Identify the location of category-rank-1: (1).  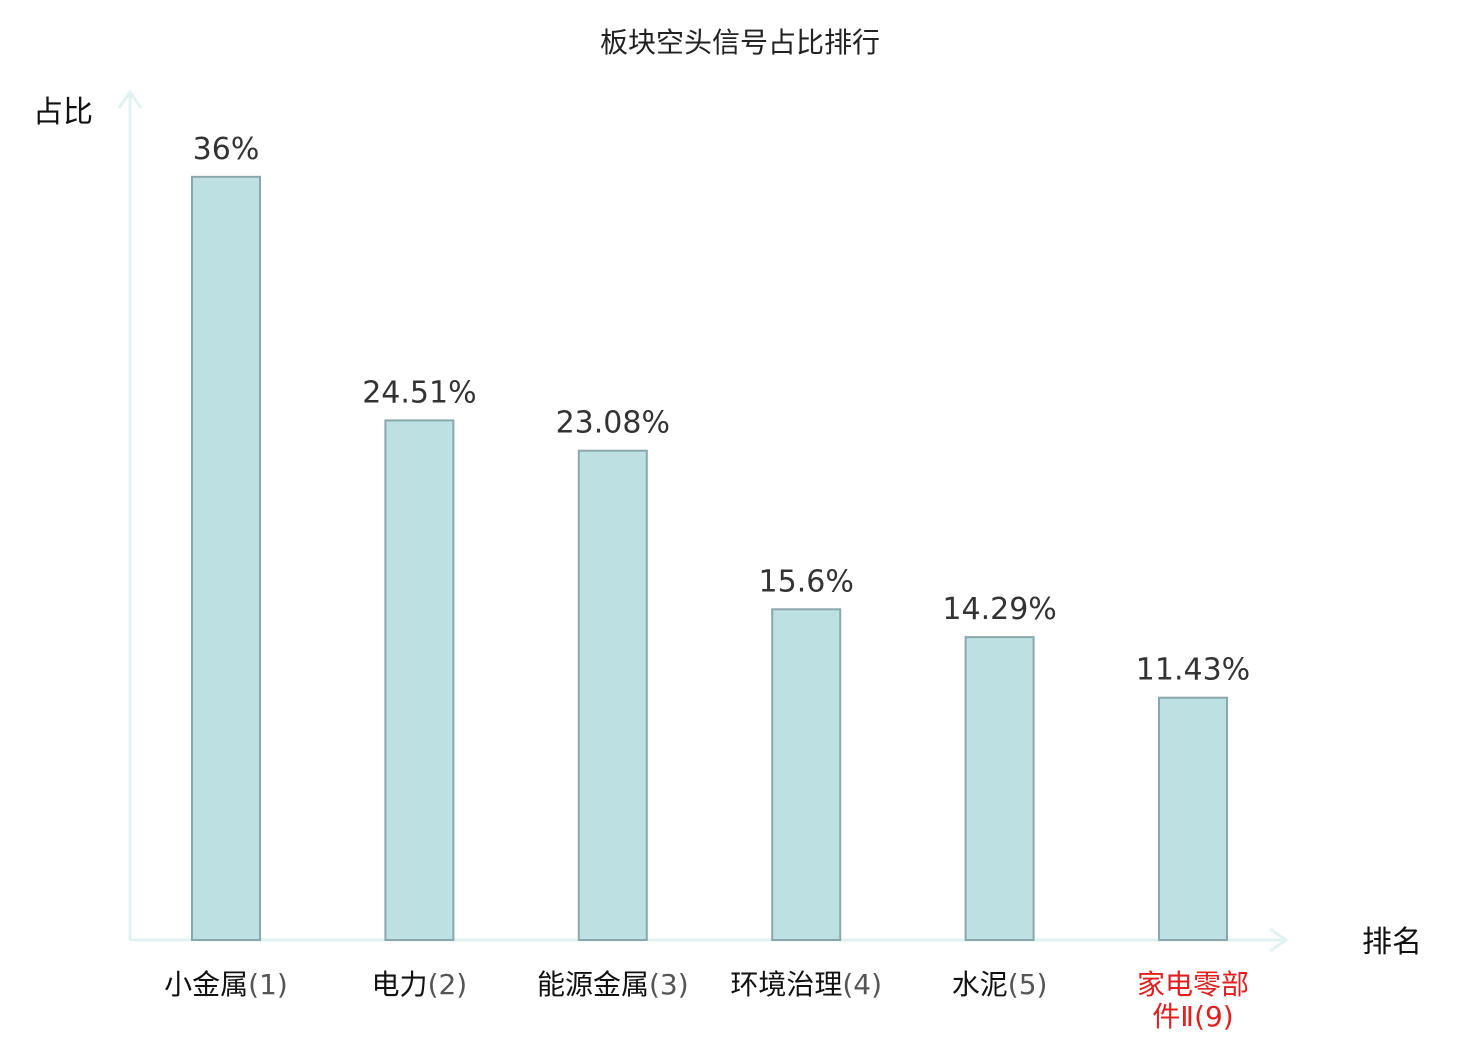
(268, 984).